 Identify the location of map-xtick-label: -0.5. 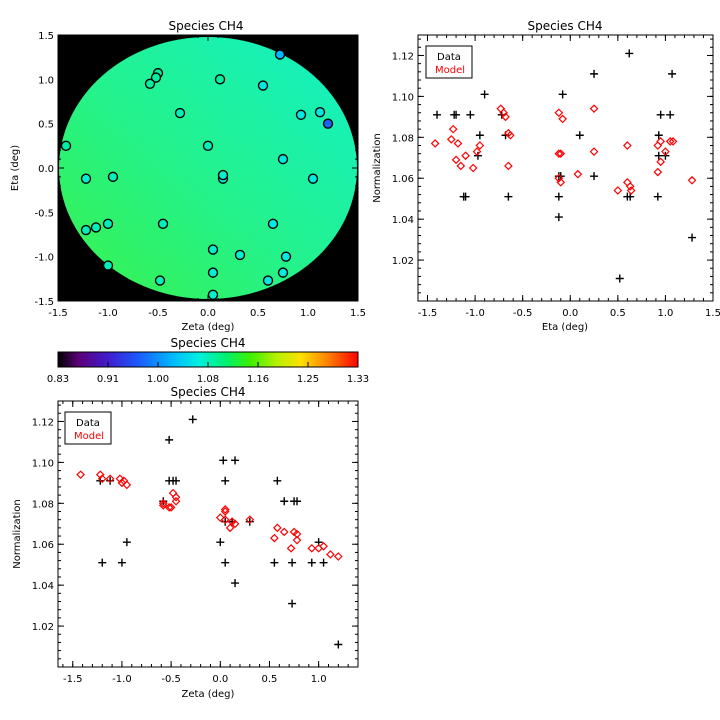
(158, 313).